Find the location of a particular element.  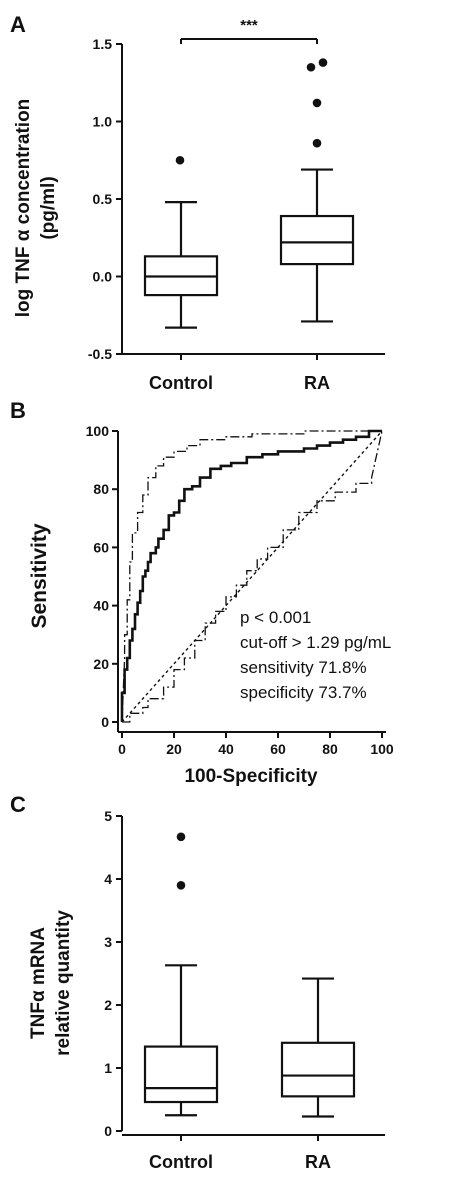

y-tick-label: 60 is located at coordinates (101, 547).